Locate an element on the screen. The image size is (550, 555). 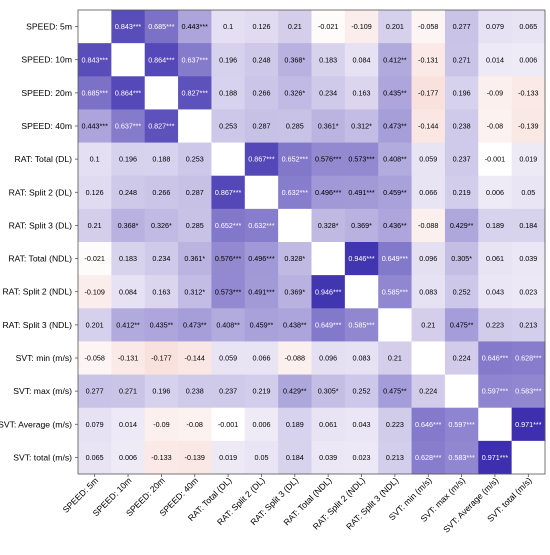
cell-value-label: 0.234 is located at coordinates (161, 258).